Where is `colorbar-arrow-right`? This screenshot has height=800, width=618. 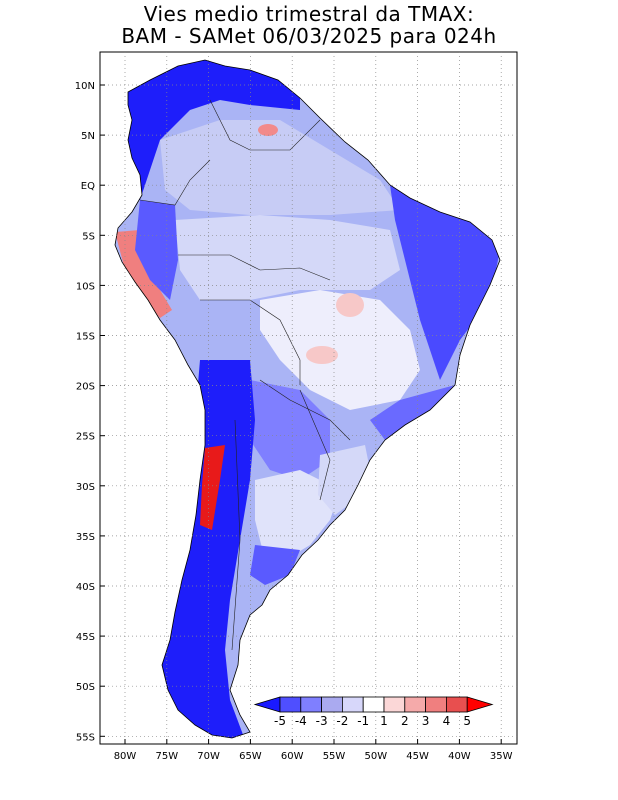
colorbar-arrow-right is located at coordinates (480, 704).